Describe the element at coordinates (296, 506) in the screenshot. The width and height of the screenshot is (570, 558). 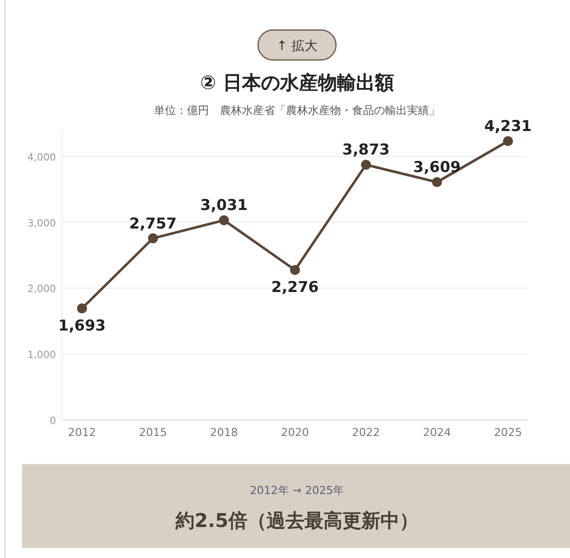
I see `summary-box: 2012年 → 2025年 約2.5倍（過去最高更新中）` at that location.